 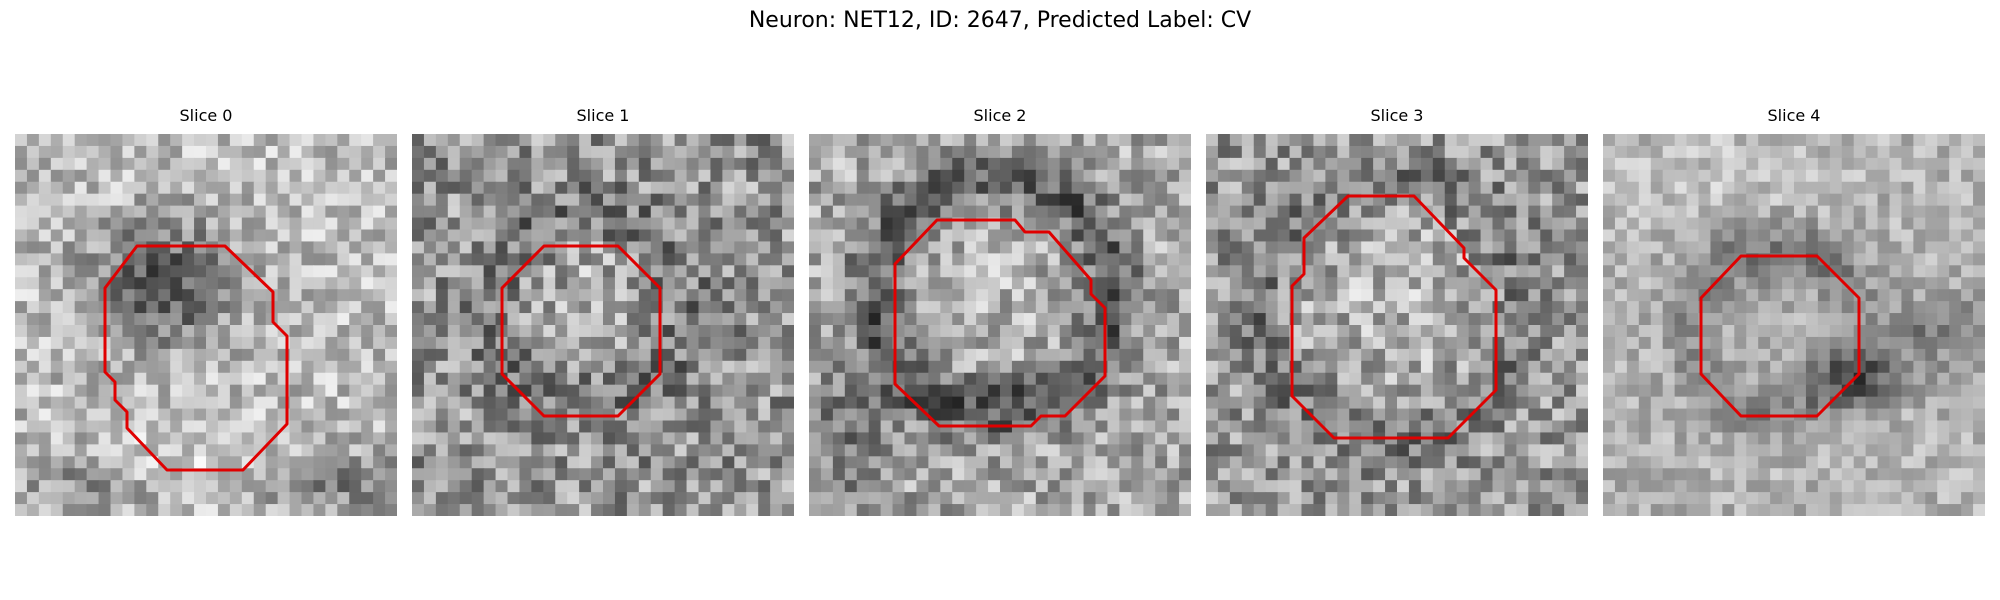 I want to click on slice-title-2: Slice 2, so click(x=1000, y=115).